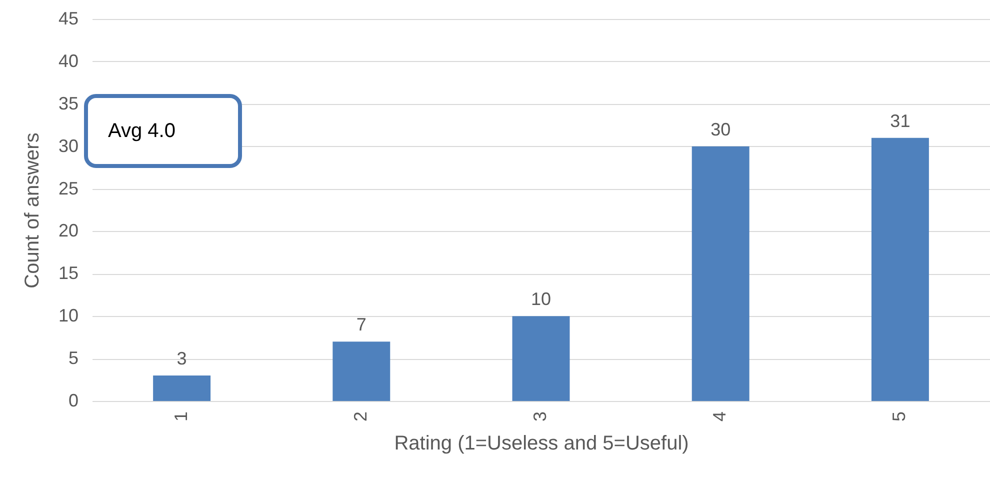 Image resolution: width=990 pixels, height=486 pixels. What do you see at coordinates (68, 316) in the screenshot?
I see `y-tick-label: 10` at bounding box center [68, 316].